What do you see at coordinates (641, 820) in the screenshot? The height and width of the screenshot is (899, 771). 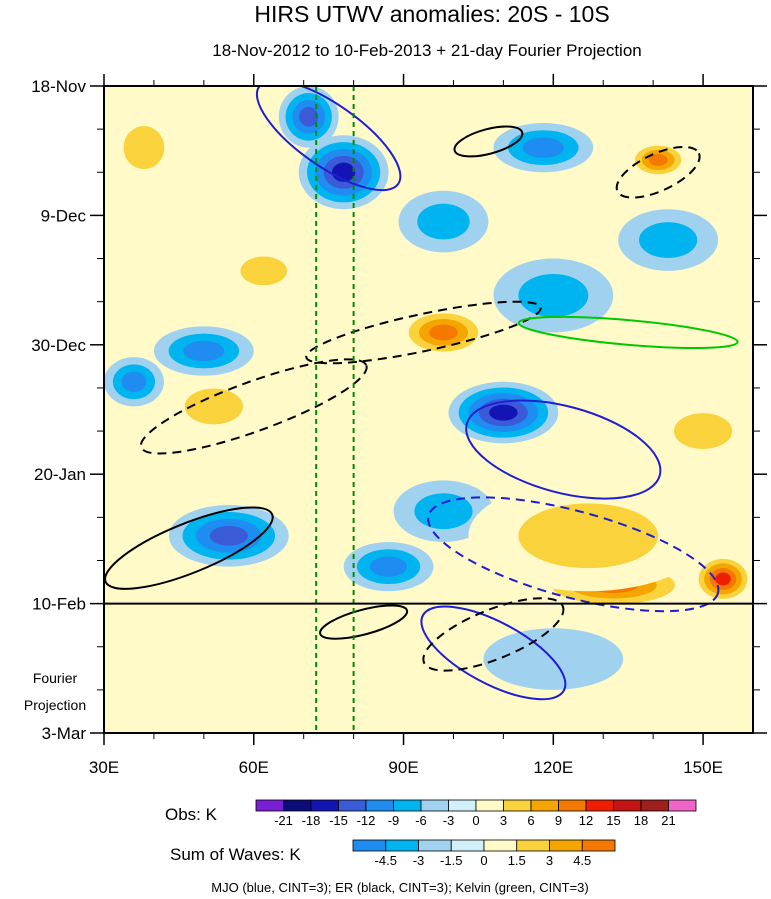 I see `obs-colorbar-label-13: 18` at bounding box center [641, 820].